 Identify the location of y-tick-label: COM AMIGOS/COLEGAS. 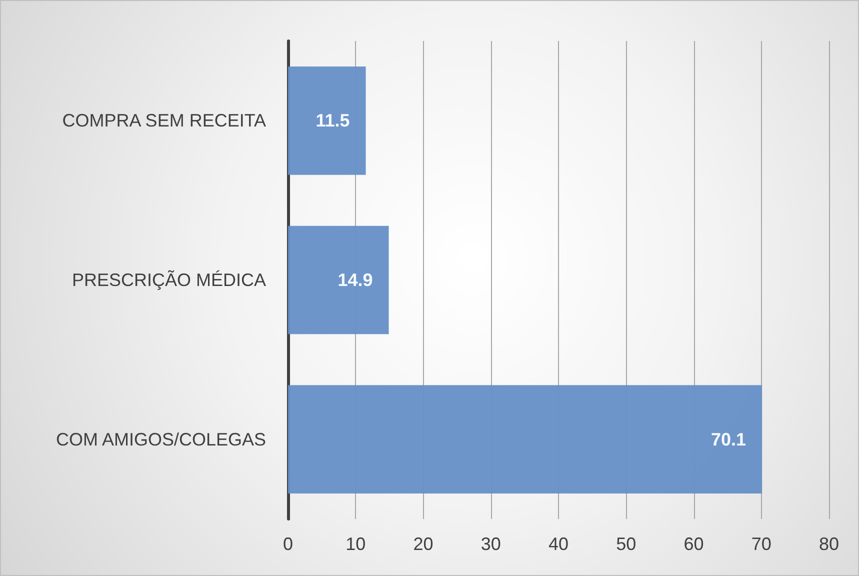
(161, 439).